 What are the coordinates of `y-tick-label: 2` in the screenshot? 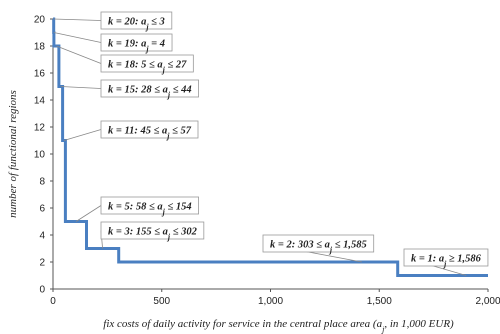 It's located at (42, 263).